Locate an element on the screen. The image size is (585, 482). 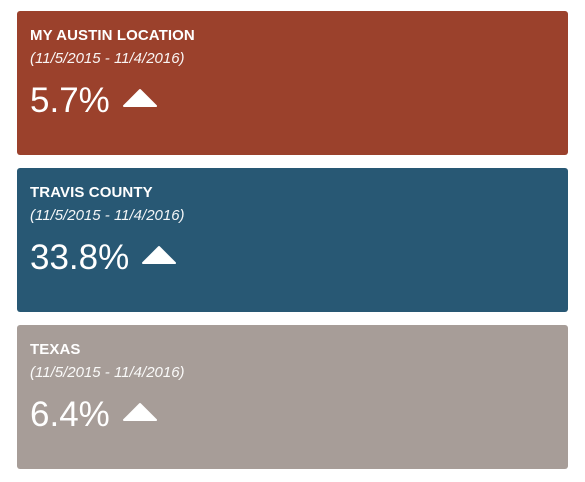
card-value-row: 6.4% is located at coordinates (292, 415).